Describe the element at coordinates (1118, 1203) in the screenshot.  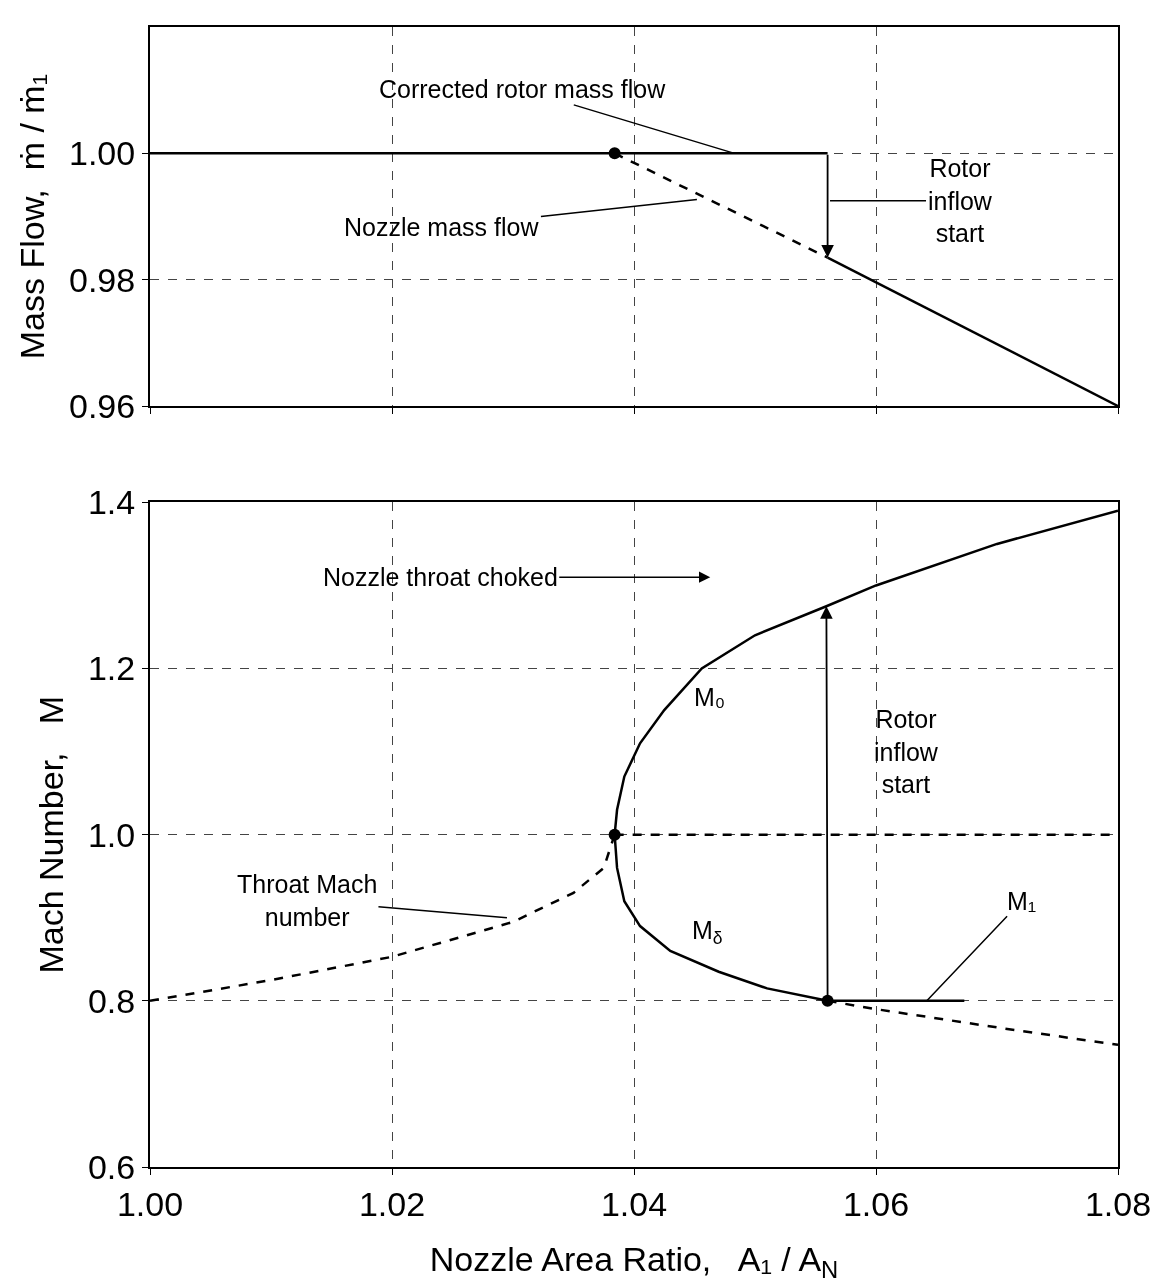
I see `x-tick-label: 1.08` at that location.